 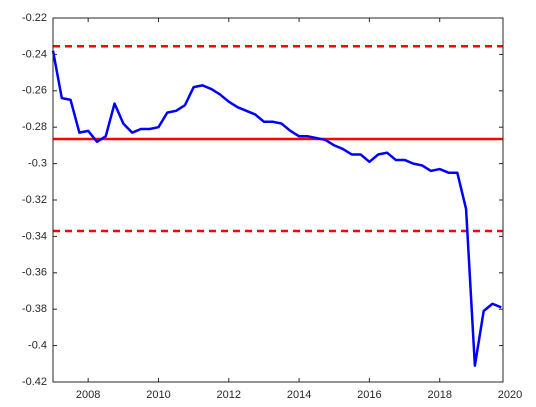 What do you see at coordinates (37, 346) in the screenshot?
I see `y-tick-label: -0.4` at bounding box center [37, 346].